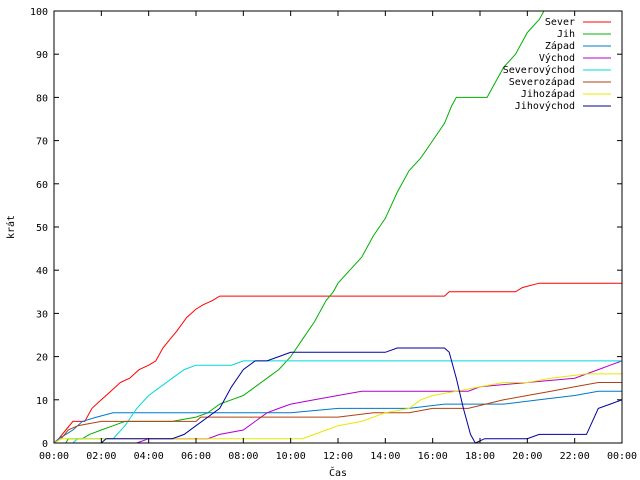  I want to click on x-tick-label: 12:00, so click(338, 456).